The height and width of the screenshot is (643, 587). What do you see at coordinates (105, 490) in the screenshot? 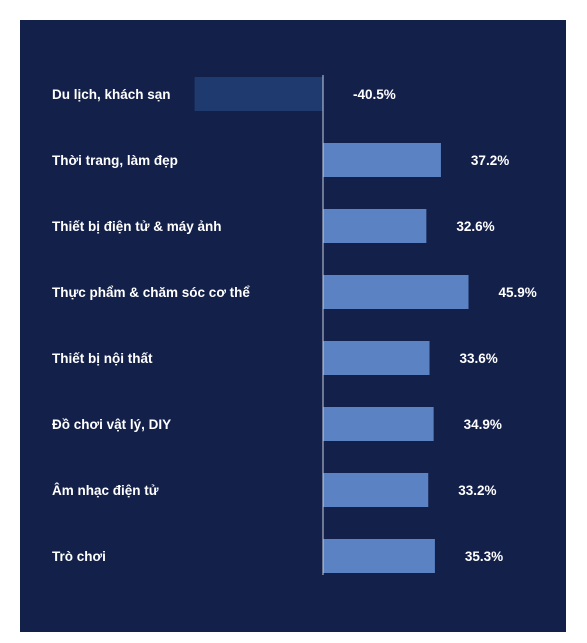
I see `category-label: Âm nhạc điện tử` at bounding box center [105, 490].